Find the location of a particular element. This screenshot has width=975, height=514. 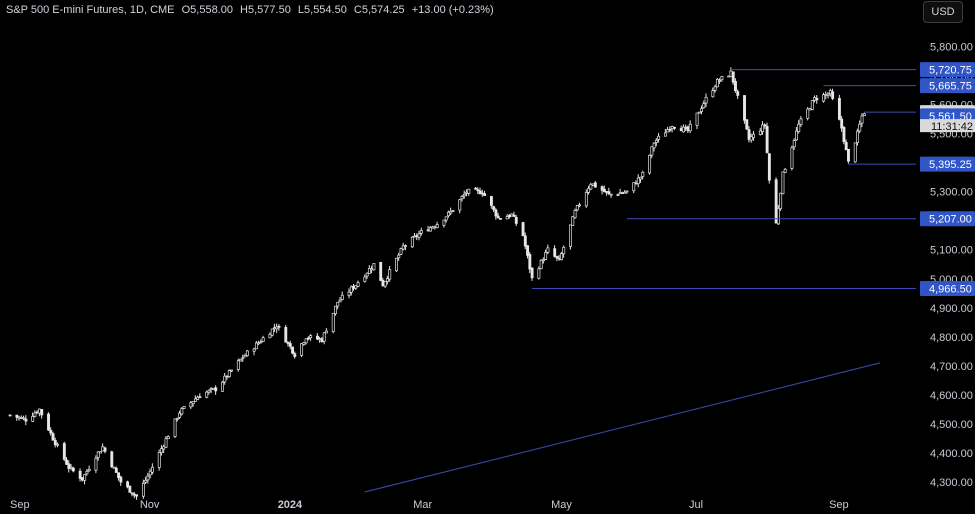

x-tick-label: Jul is located at coordinates (696, 505).